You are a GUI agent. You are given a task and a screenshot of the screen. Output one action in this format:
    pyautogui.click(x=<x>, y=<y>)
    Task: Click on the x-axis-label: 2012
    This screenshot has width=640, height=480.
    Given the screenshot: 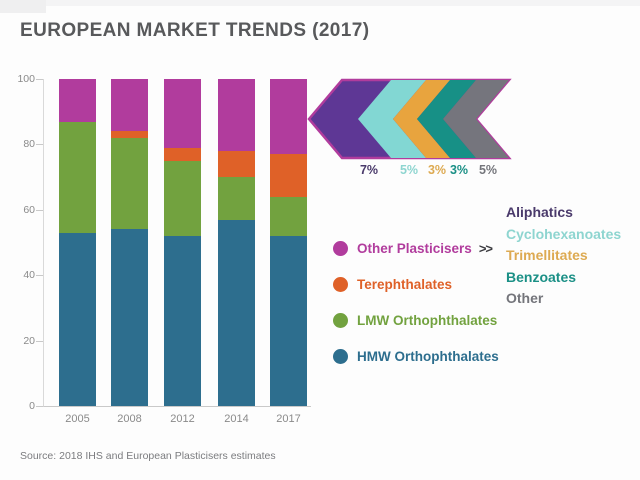 What is the action you would take?
    pyautogui.click(x=182, y=419)
    